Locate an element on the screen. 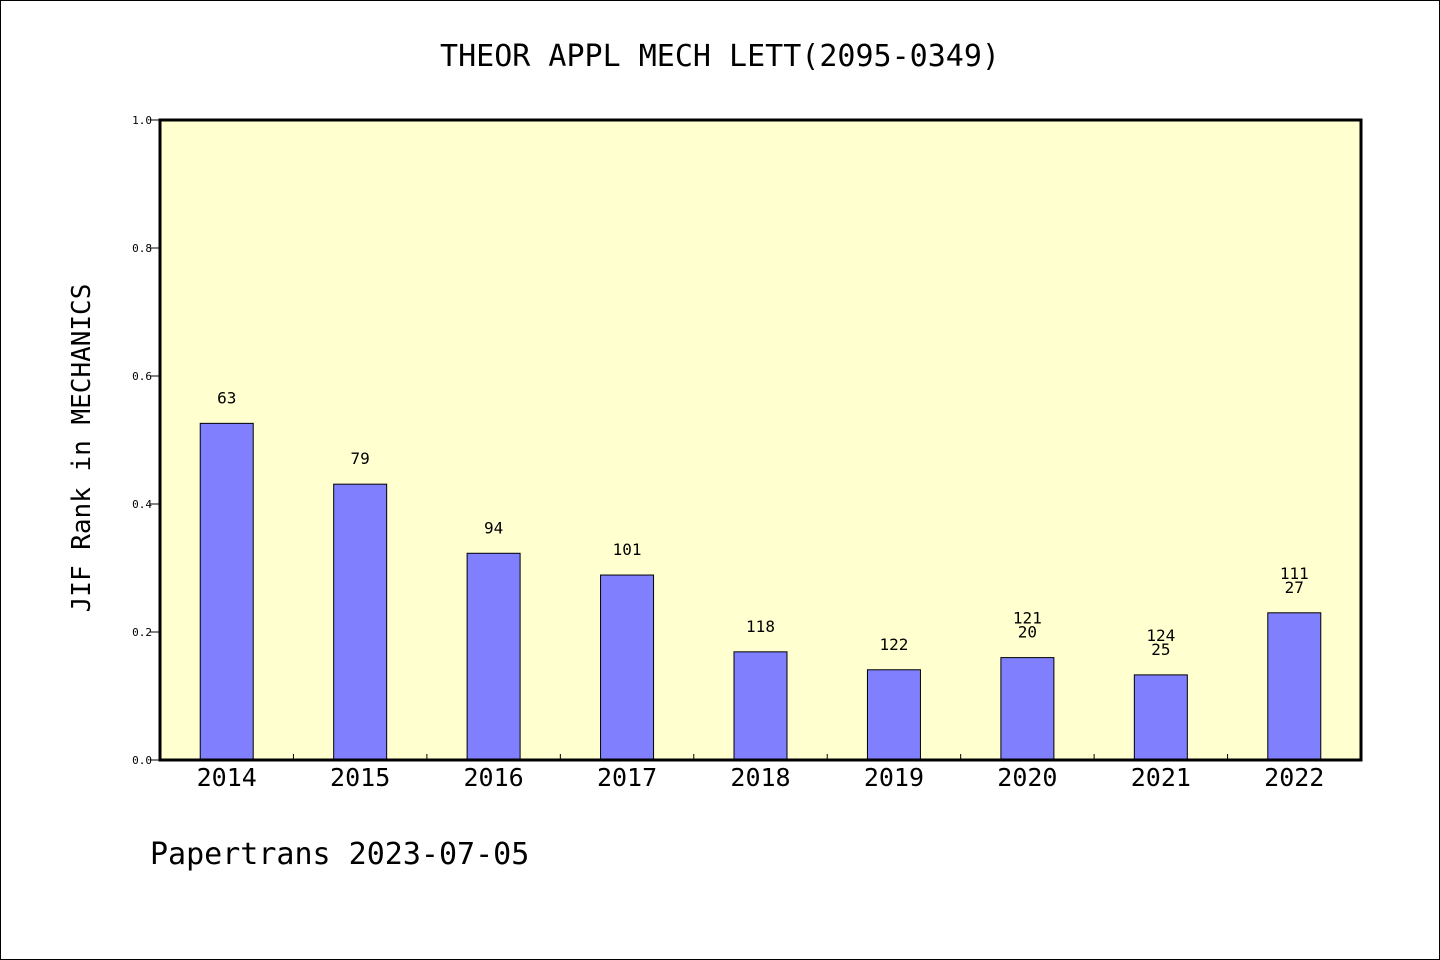  data-label: 122 is located at coordinates (893, 644).